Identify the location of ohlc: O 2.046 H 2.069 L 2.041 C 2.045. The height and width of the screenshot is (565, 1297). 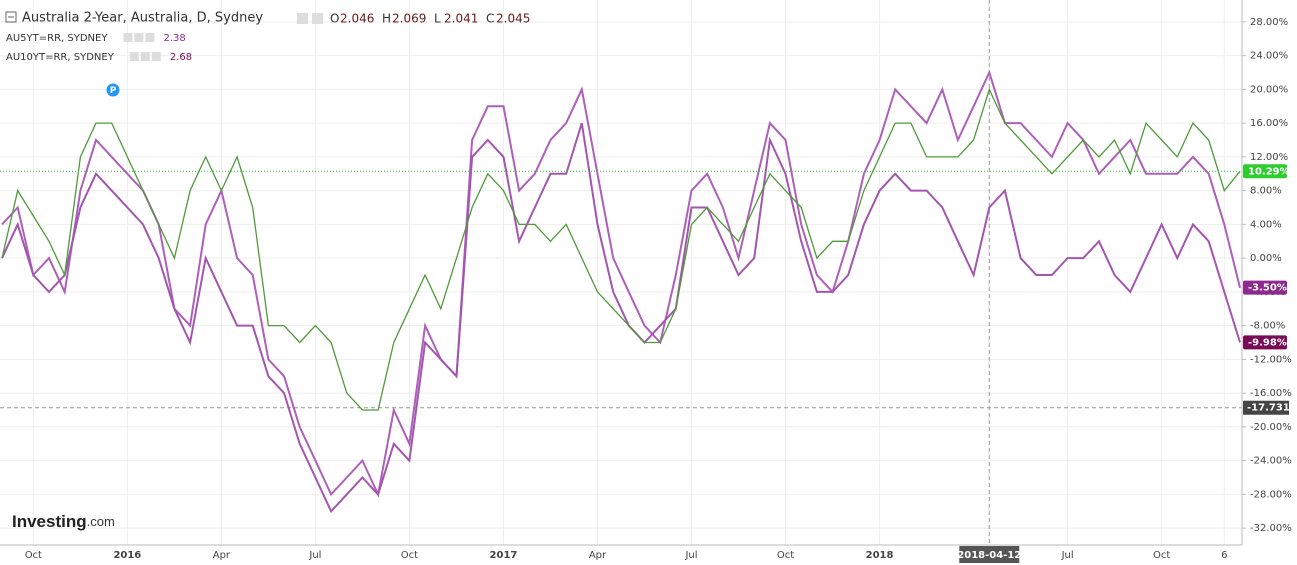
(413, 19).